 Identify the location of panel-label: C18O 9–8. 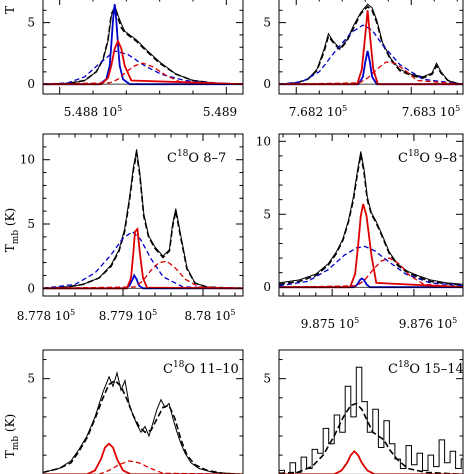
(427, 157).